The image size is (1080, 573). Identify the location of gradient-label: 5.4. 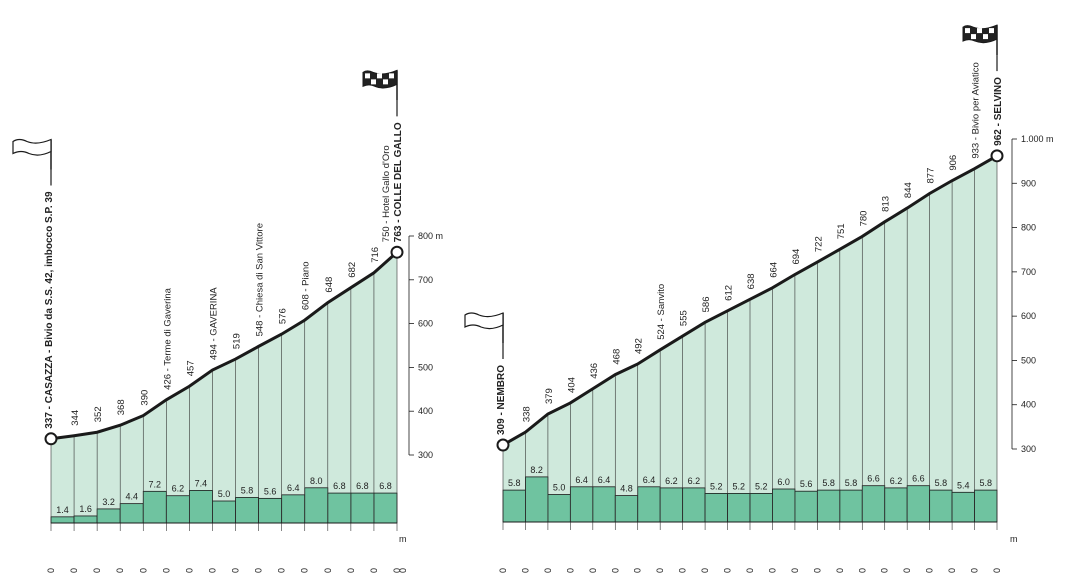
(963, 485).